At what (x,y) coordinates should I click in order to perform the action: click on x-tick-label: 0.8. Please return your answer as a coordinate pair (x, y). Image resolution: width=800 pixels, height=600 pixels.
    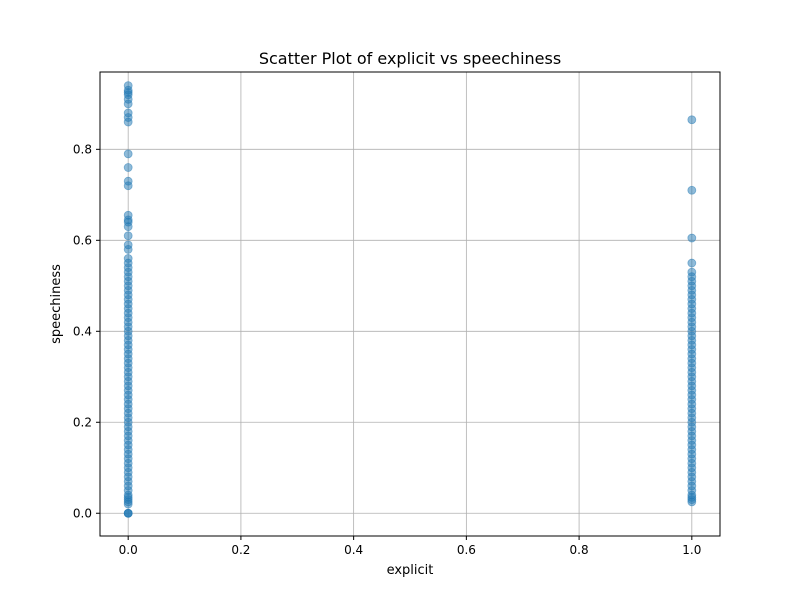
    Looking at the image, I should click on (579, 550).